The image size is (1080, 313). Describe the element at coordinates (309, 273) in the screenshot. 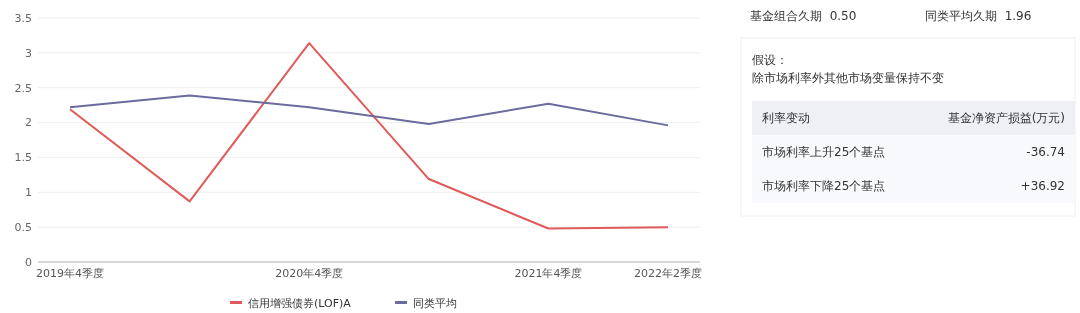

I see `x-tick-label: 2020年4季度` at that location.